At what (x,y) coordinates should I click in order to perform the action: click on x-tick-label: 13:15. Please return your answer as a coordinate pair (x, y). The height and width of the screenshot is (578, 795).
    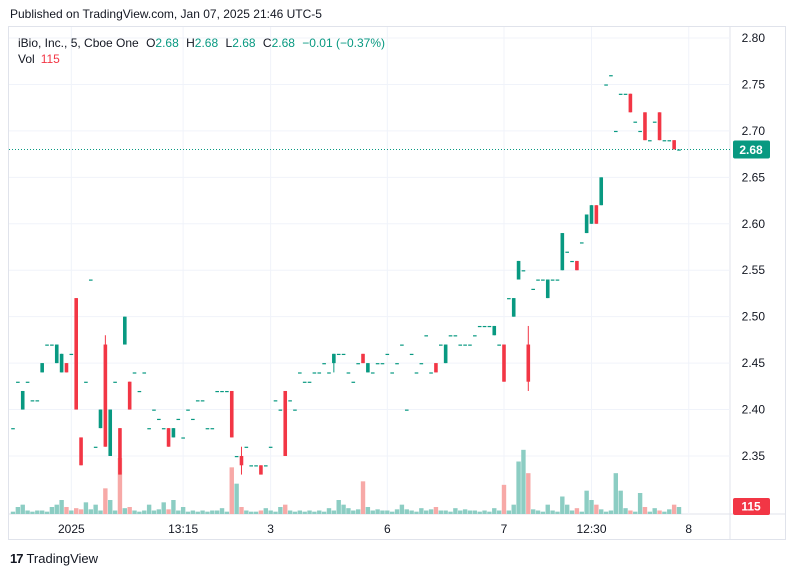
    Looking at the image, I should click on (183, 529).